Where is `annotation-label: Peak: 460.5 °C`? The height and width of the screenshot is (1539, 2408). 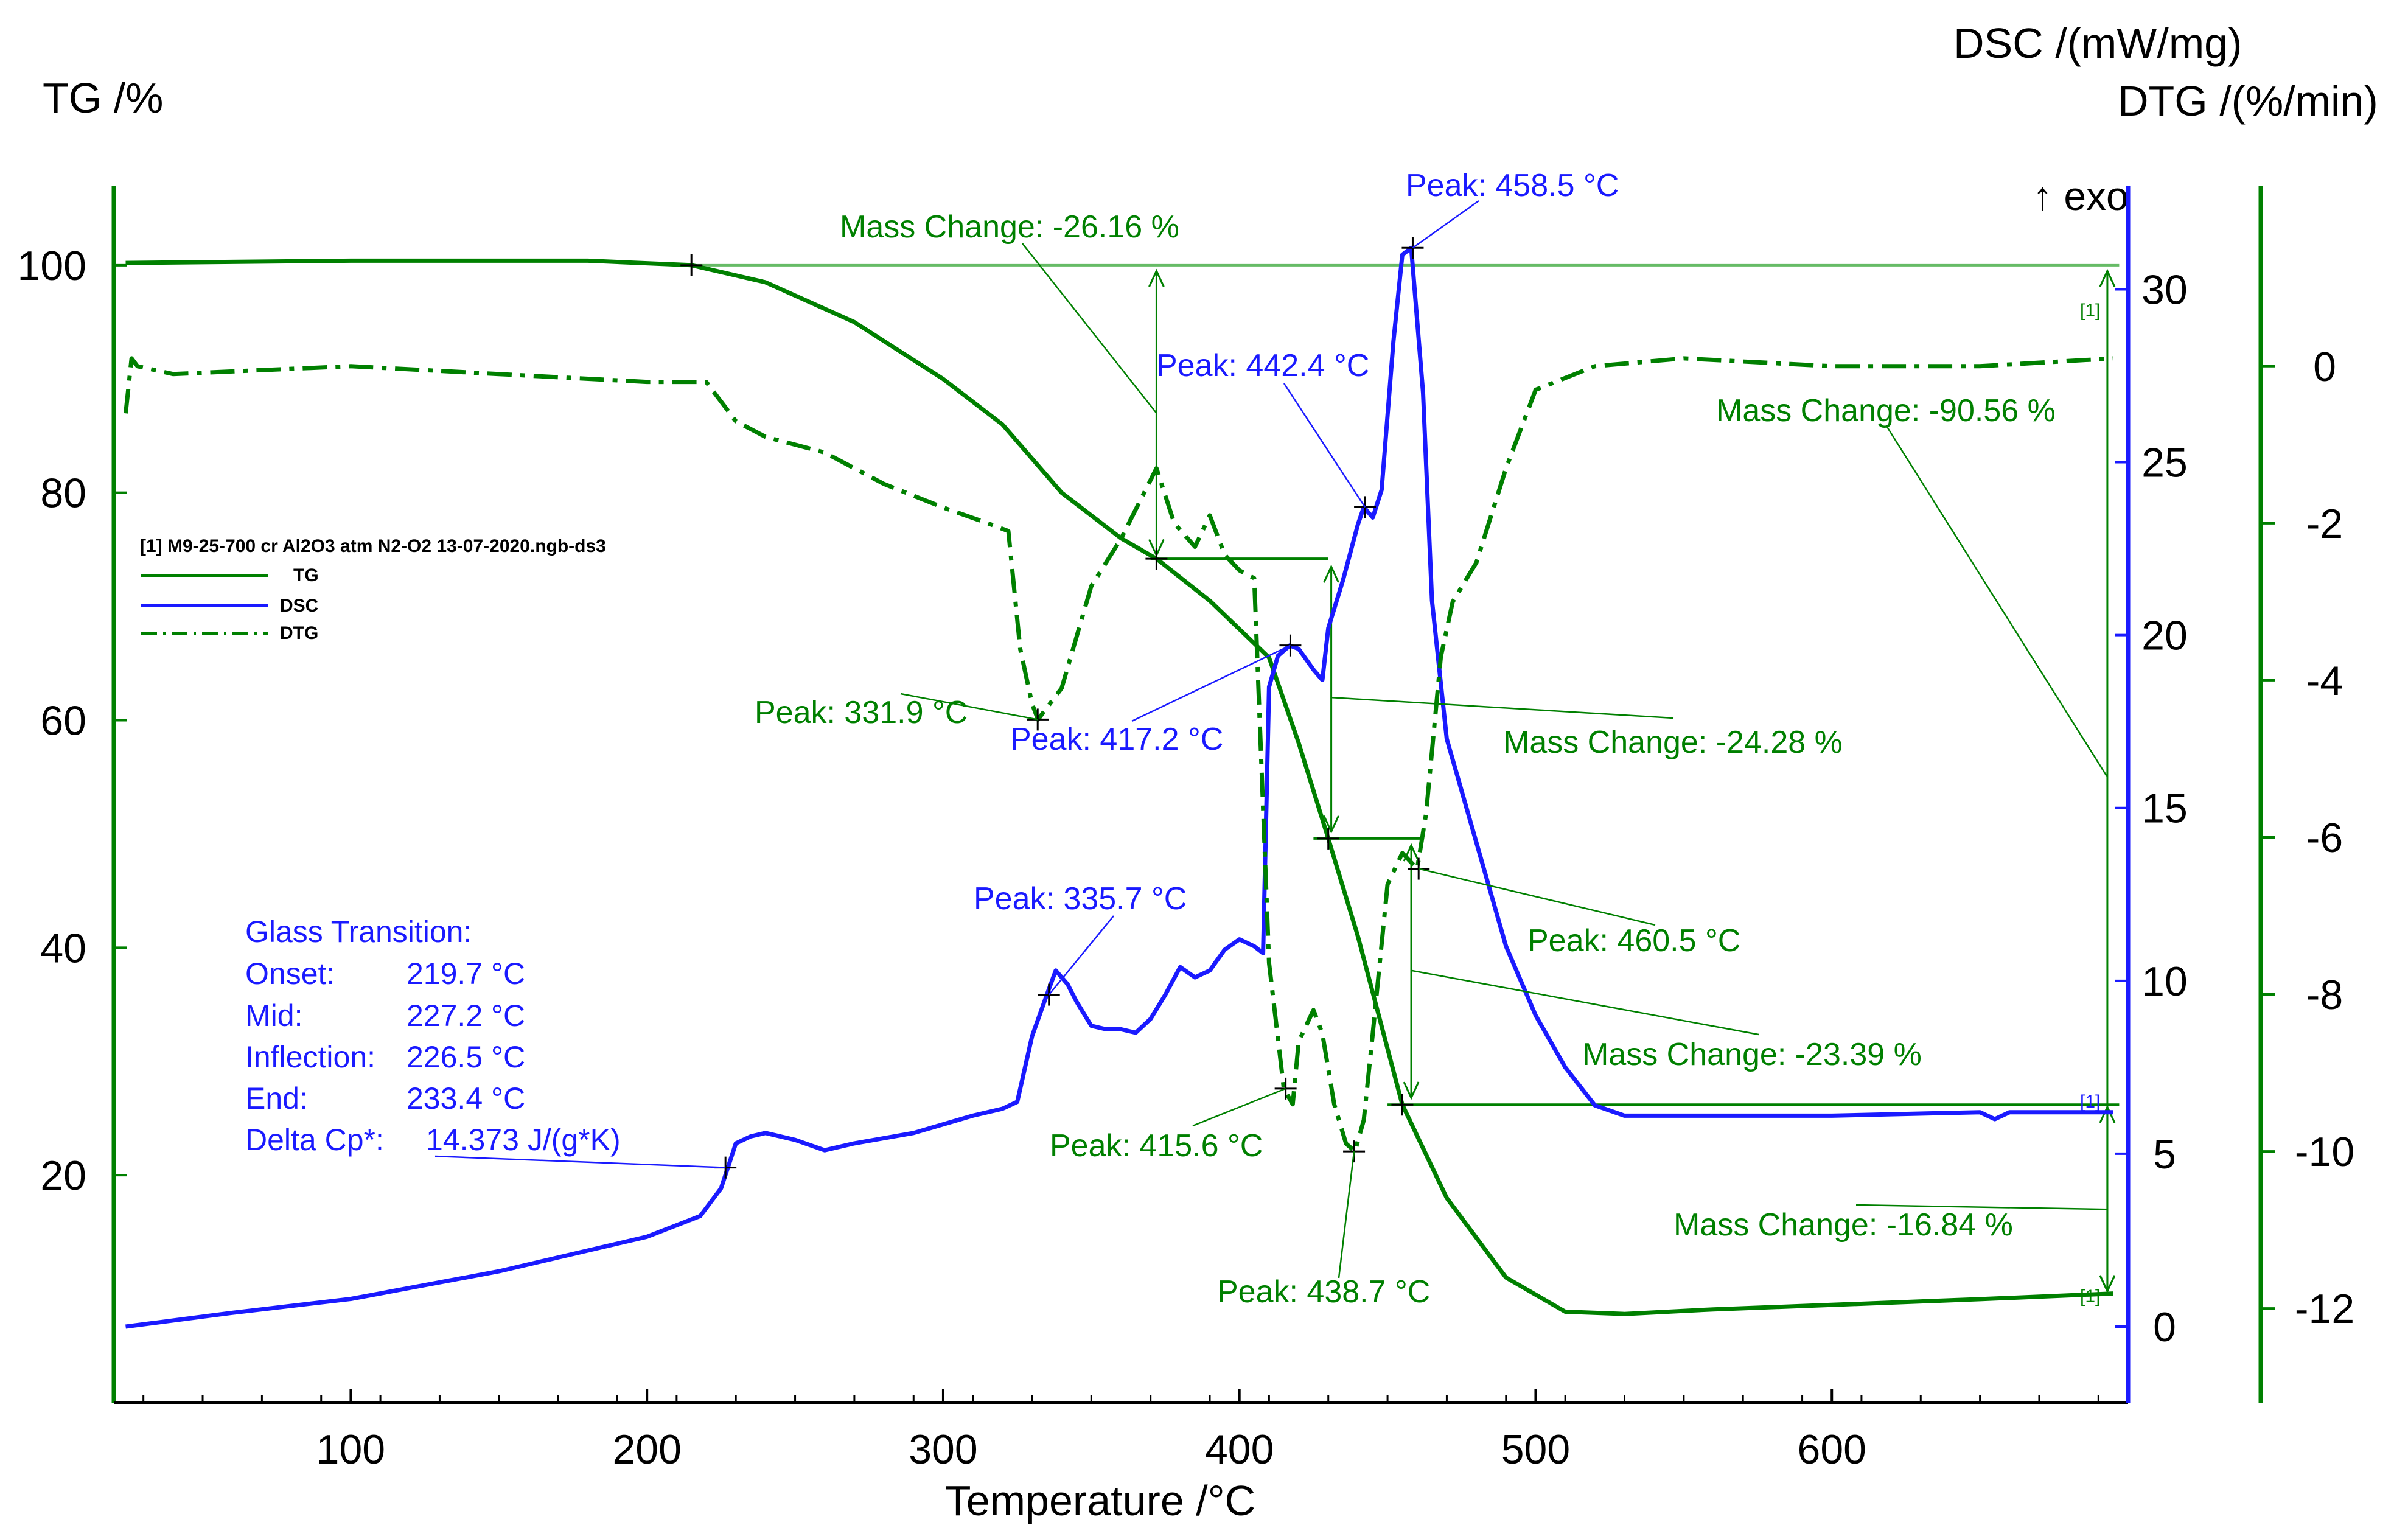
annotation-label: Peak: 460.5 °C is located at coordinates (1634, 941).